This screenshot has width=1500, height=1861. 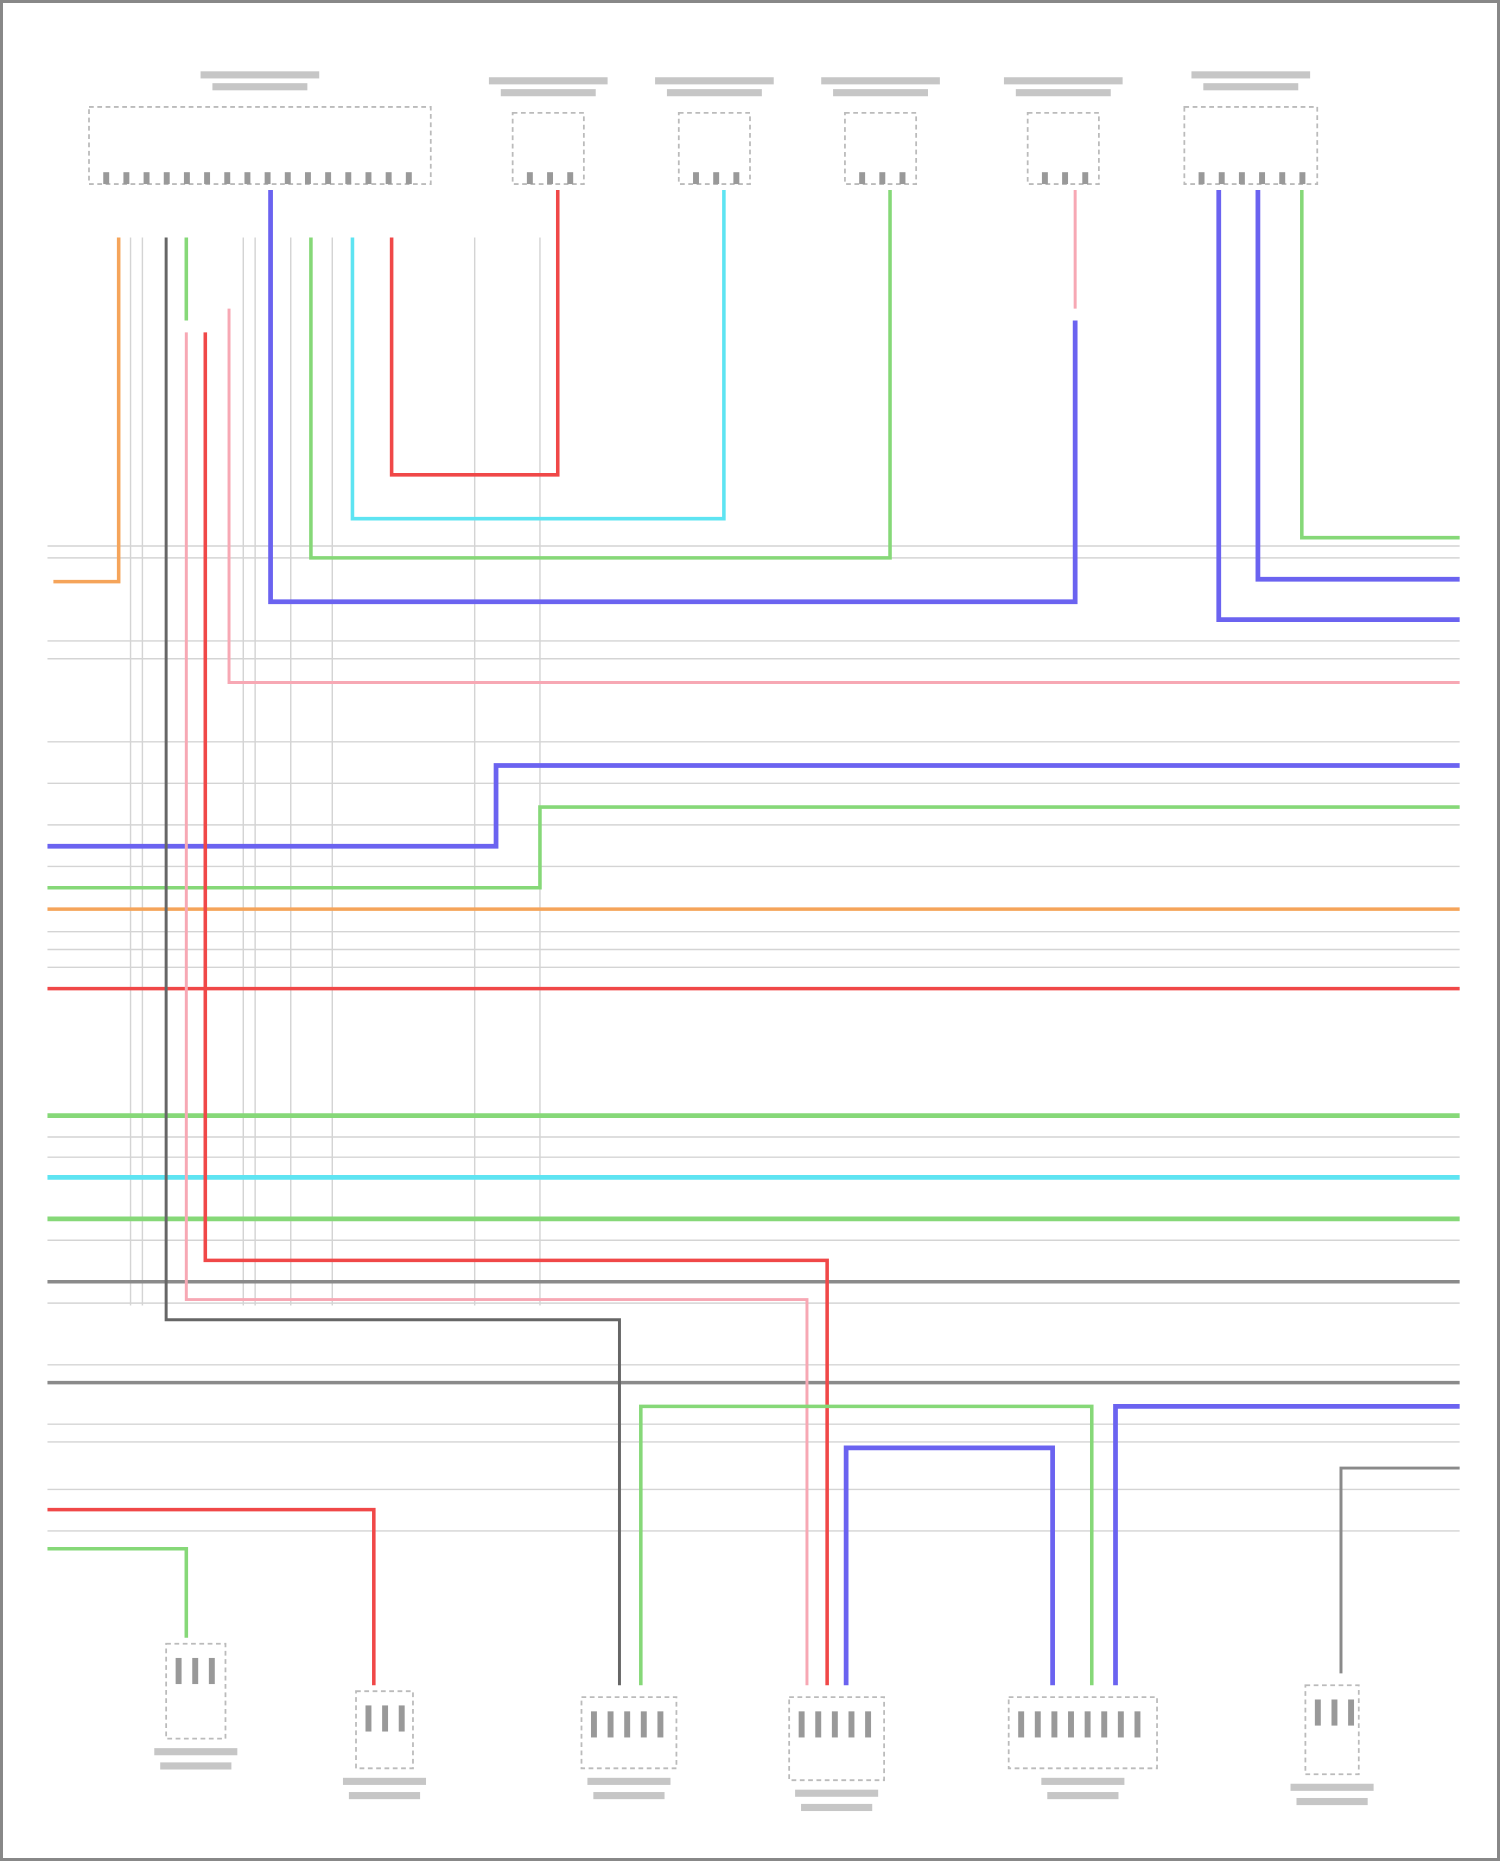 I want to click on orange-wire, so click(x=87, y=410).